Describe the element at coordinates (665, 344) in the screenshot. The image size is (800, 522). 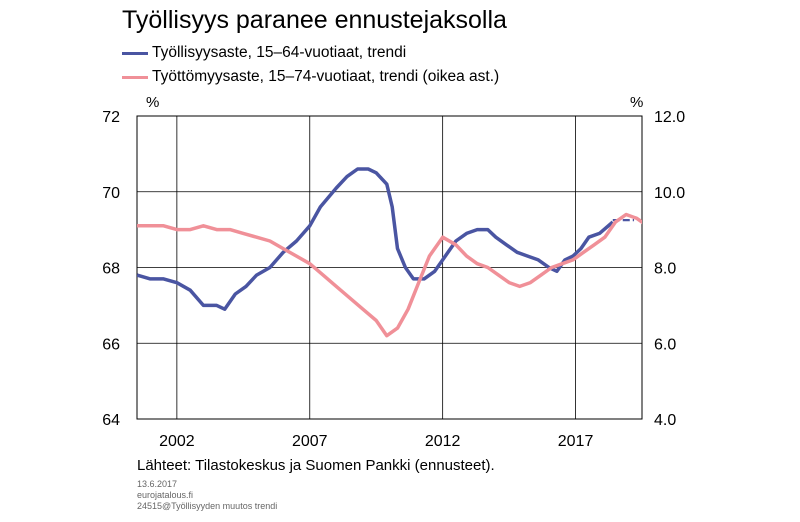
I see `y-right-tick-label-1: 6.0` at that location.